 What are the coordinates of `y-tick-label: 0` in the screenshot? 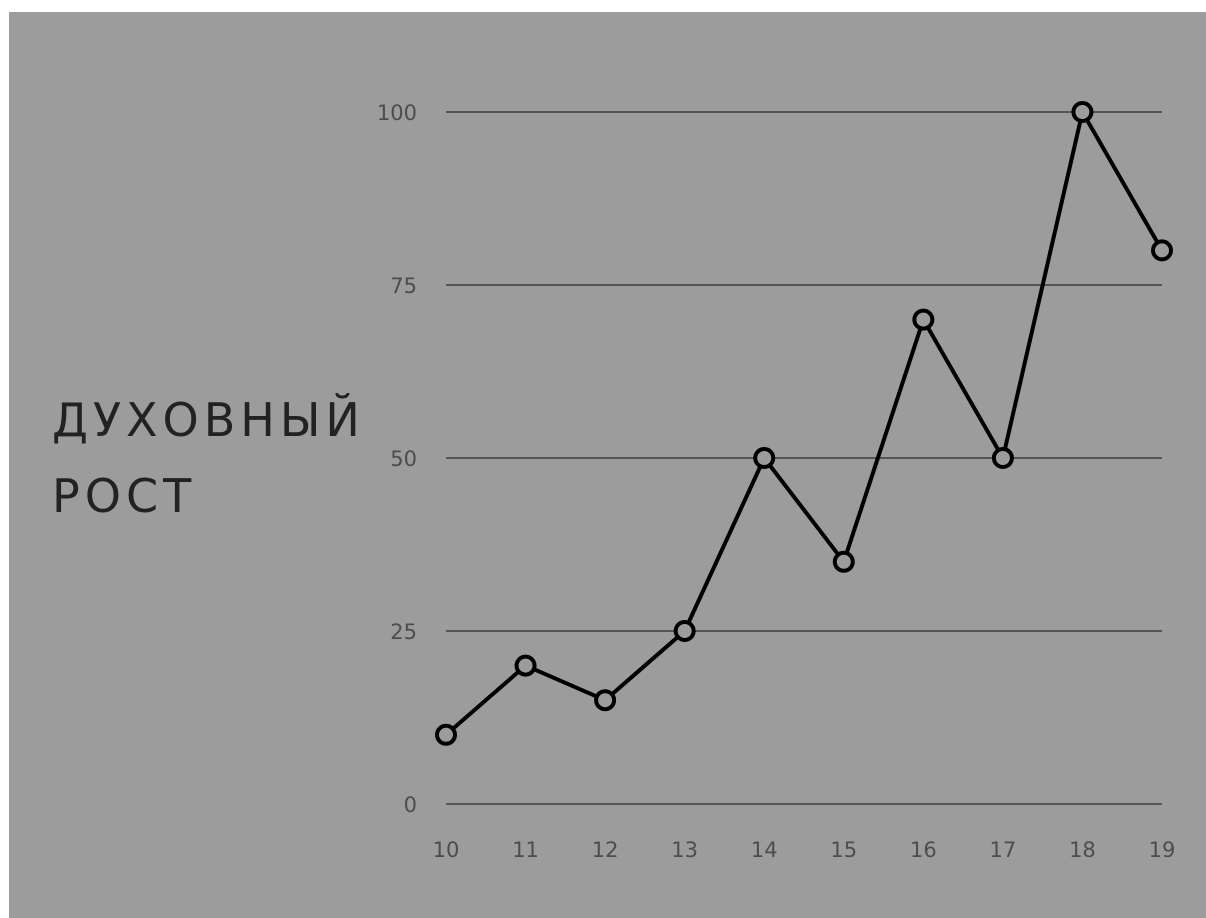 It's located at (410, 805).